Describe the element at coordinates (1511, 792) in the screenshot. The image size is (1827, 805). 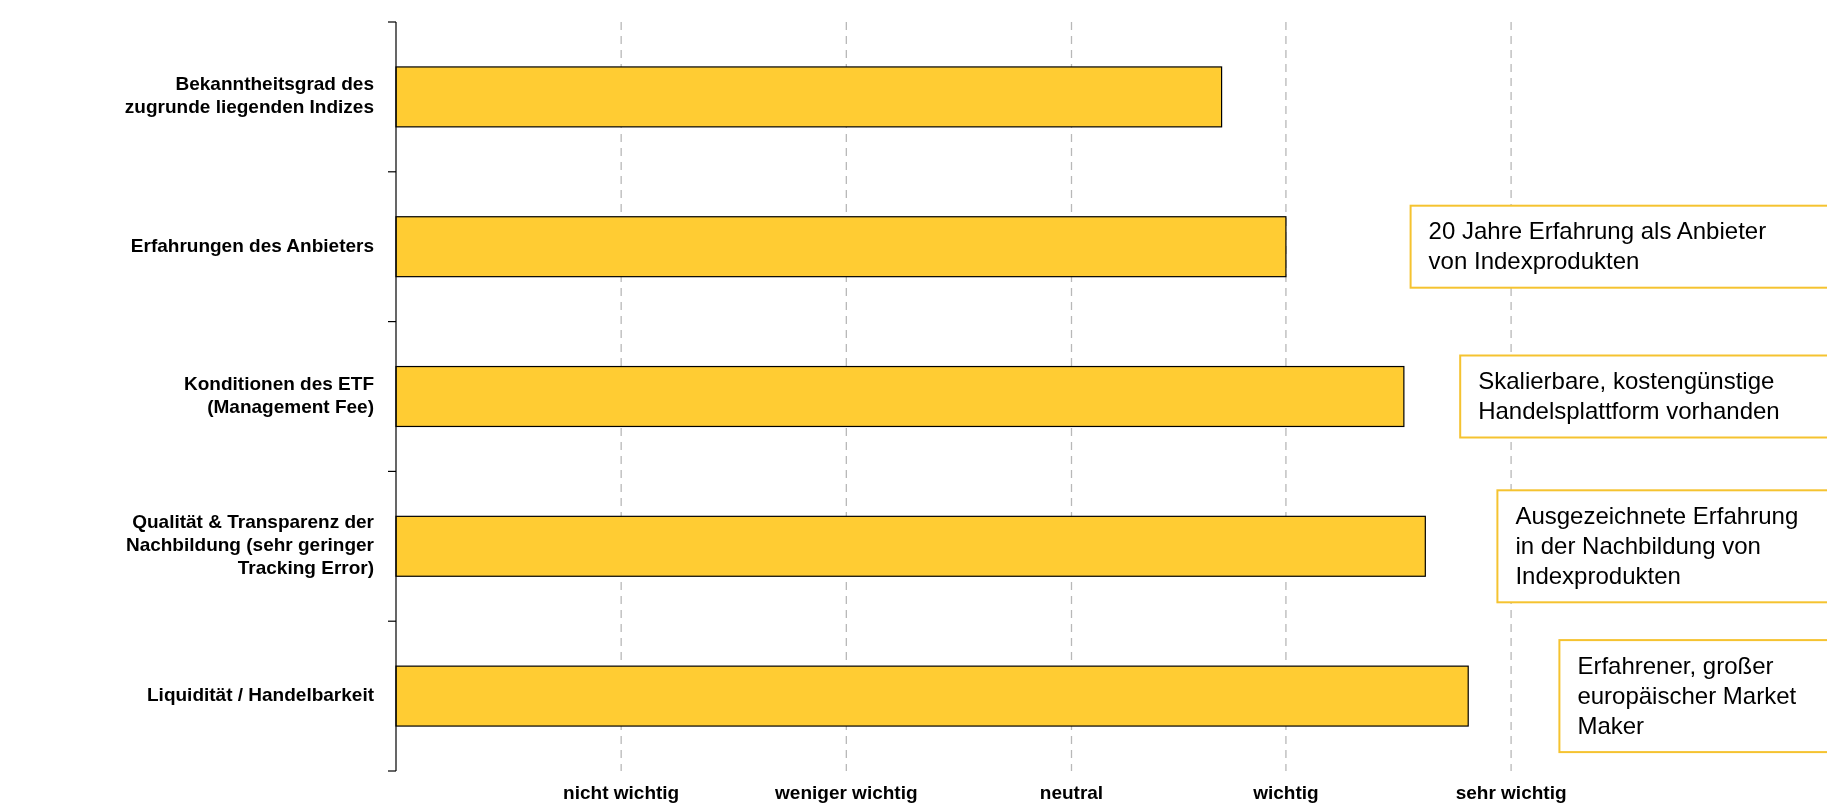
I see `ref-line-label: sehr wichtig` at that location.